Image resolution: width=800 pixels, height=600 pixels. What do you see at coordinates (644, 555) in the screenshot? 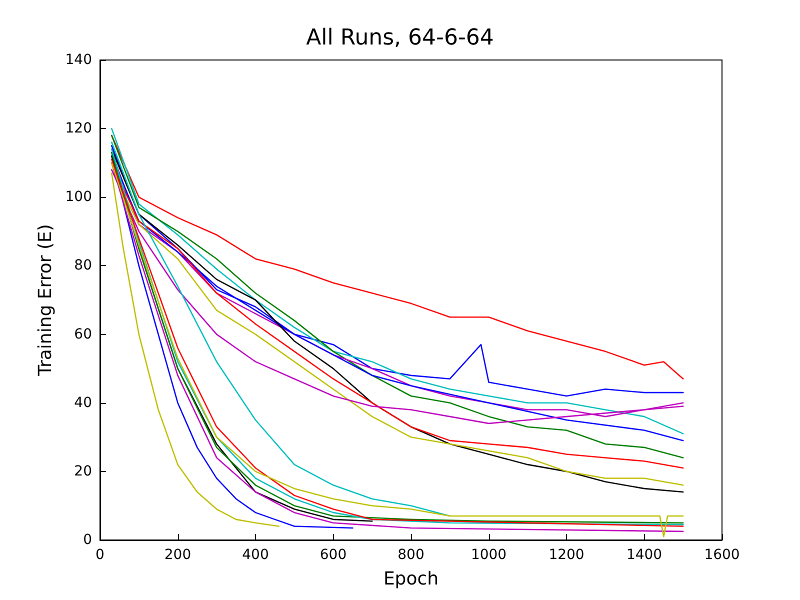
I see `x-tick-label: 1400` at bounding box center [644, 555].